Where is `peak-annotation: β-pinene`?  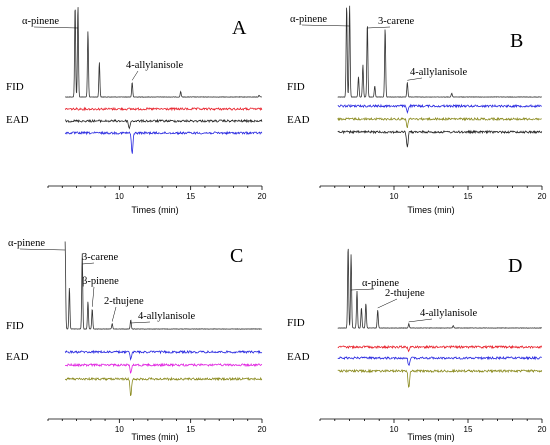 peak-annotation: β-pinene is located at coordinates (100, 281).